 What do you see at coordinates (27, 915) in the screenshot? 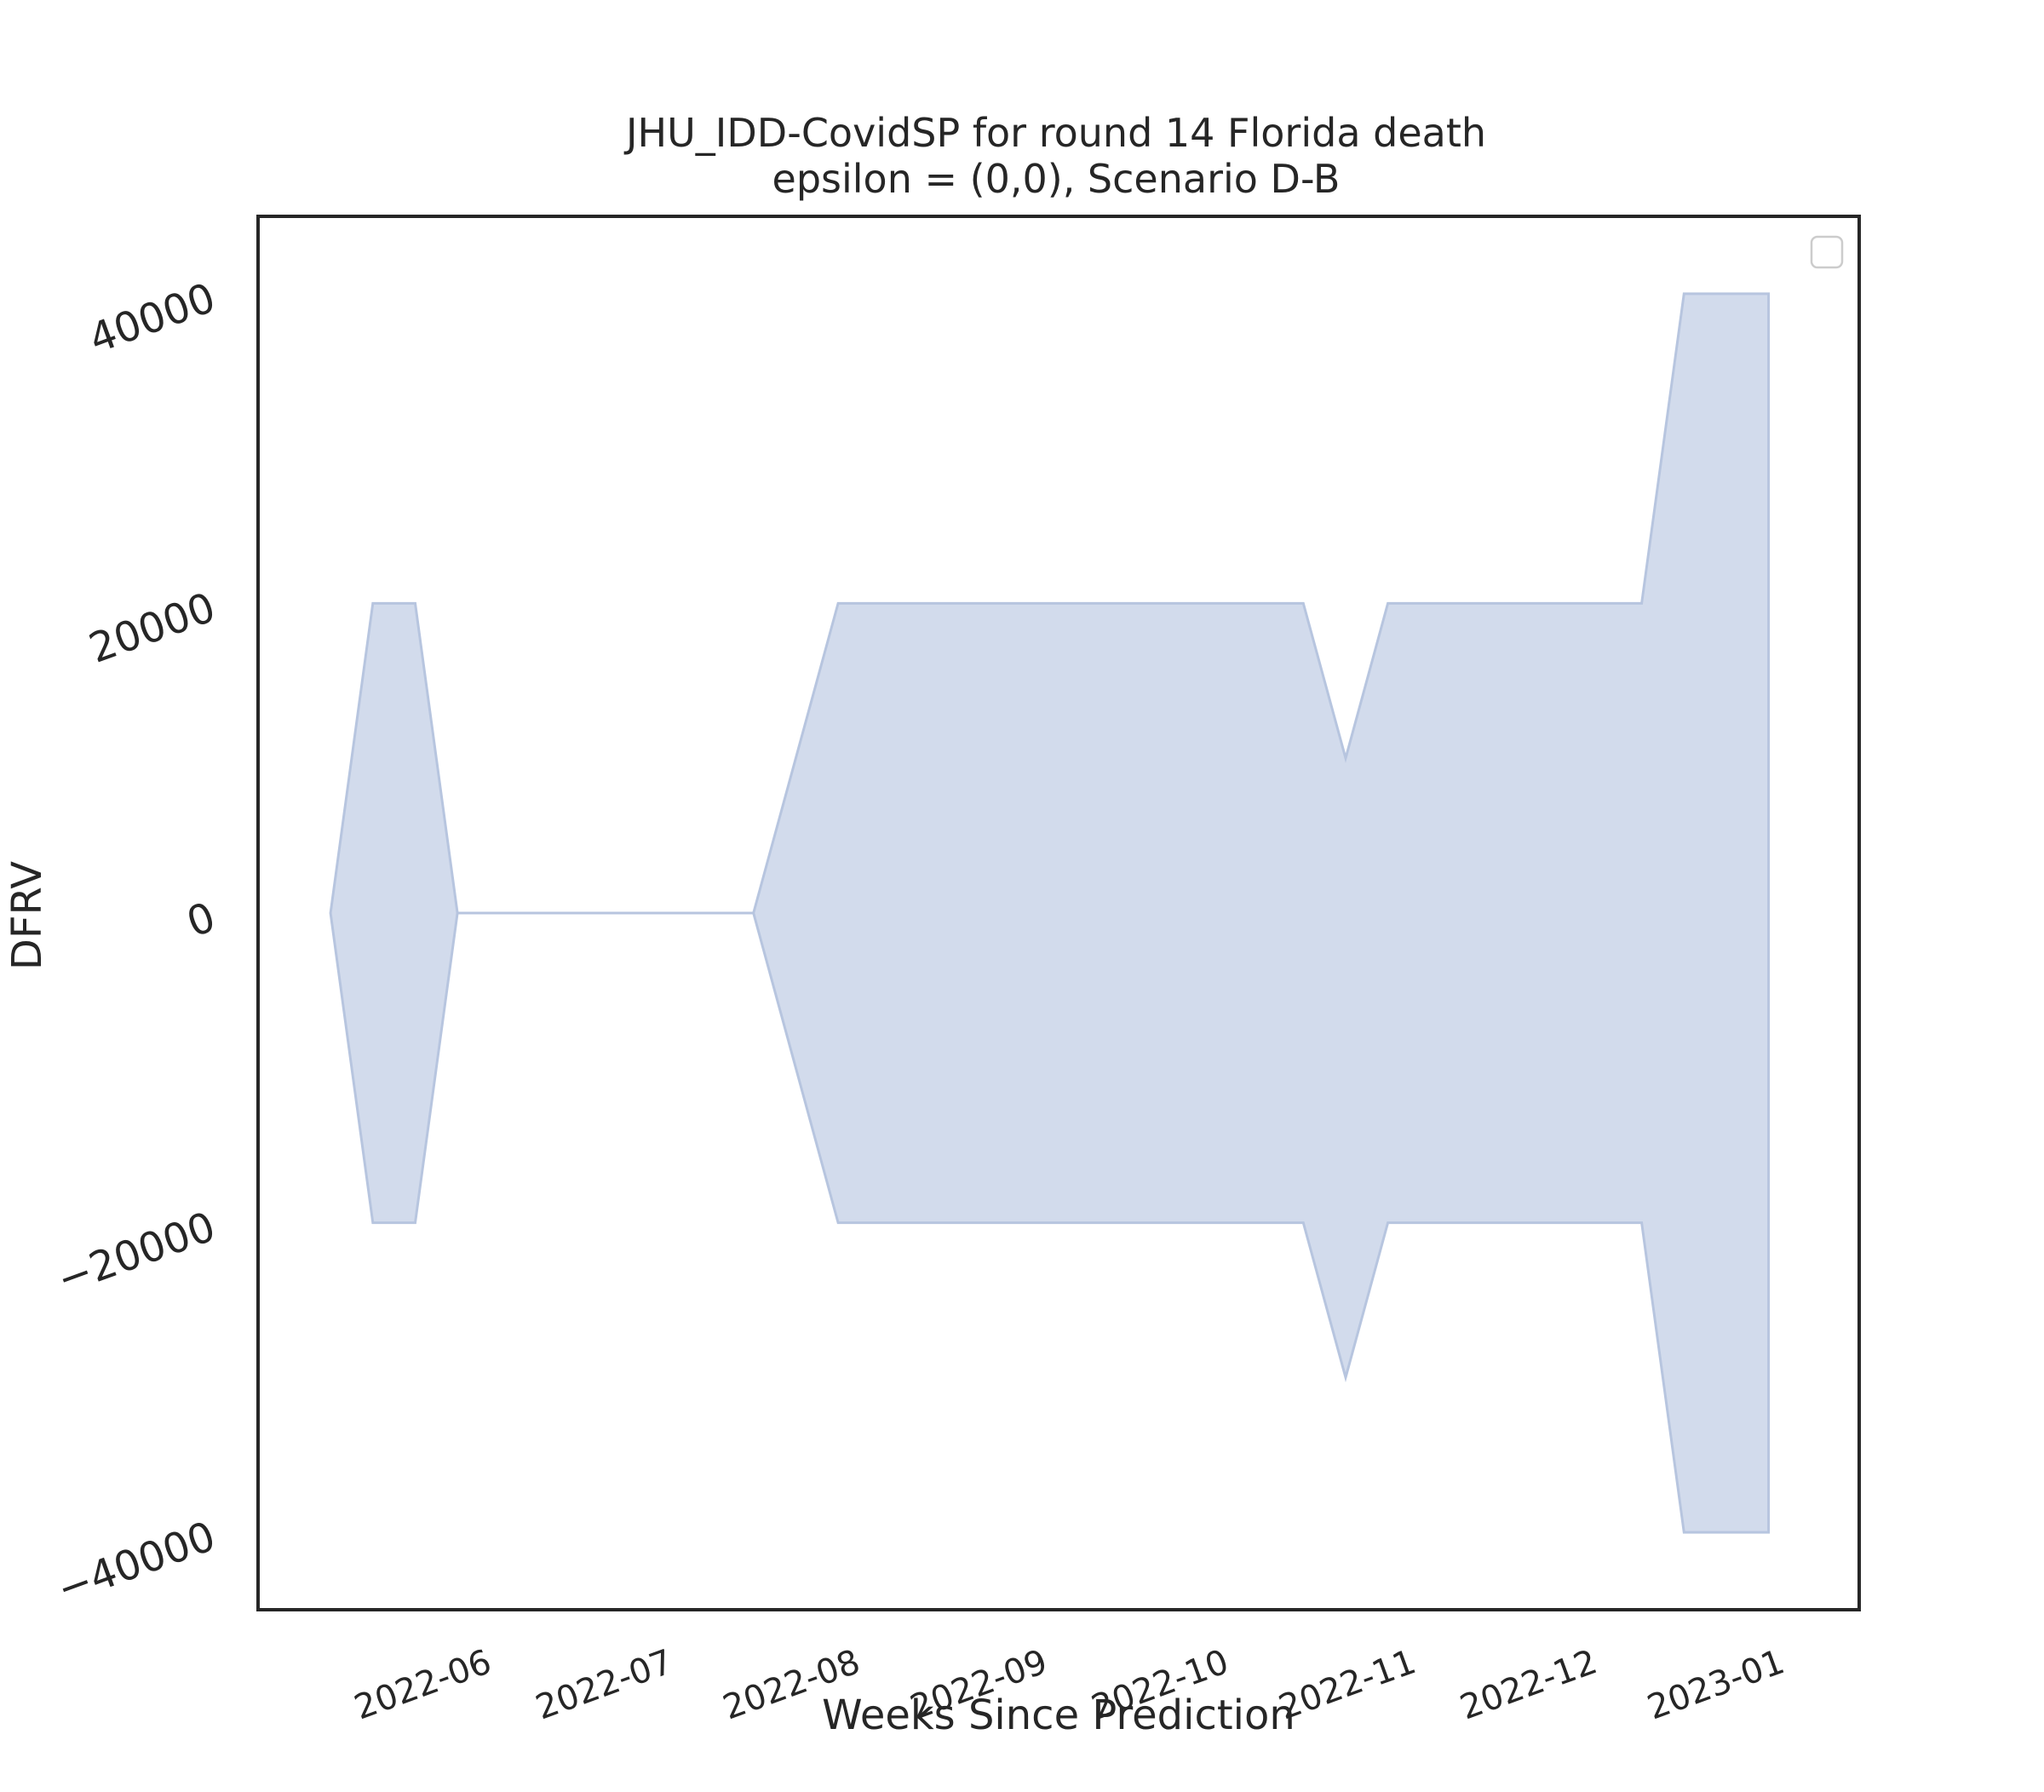
I see `y-axis-label: DFRV` at bounding box center [27, 915].